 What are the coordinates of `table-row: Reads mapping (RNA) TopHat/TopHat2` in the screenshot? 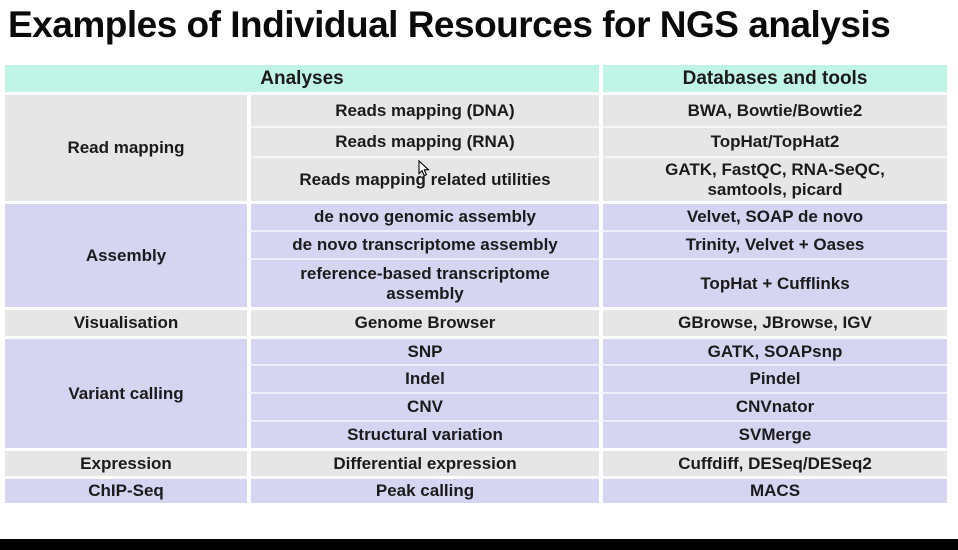 It's located at (476, 141).